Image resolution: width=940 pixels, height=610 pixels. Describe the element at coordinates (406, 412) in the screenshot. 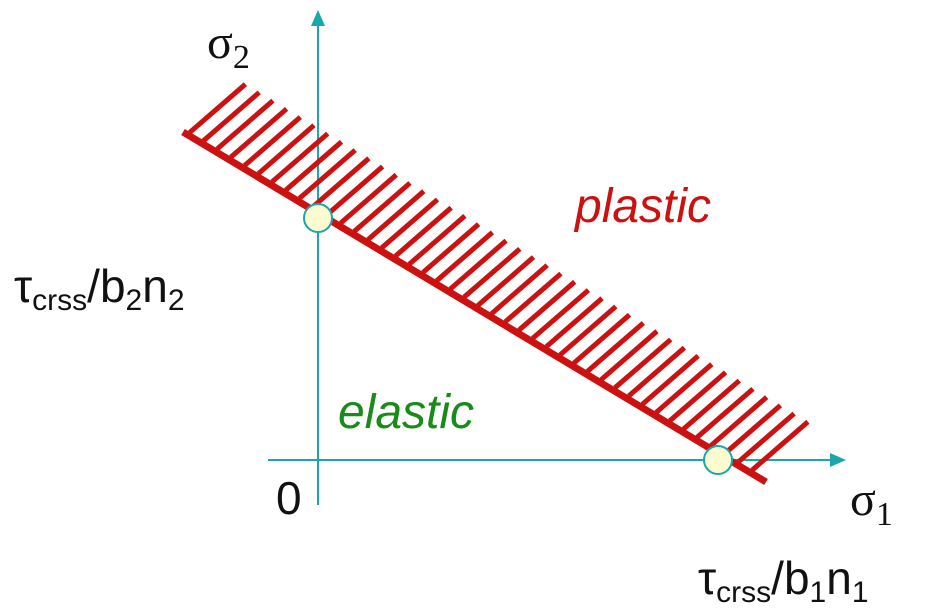

I see `elastic-region-label: elastic` at that location.